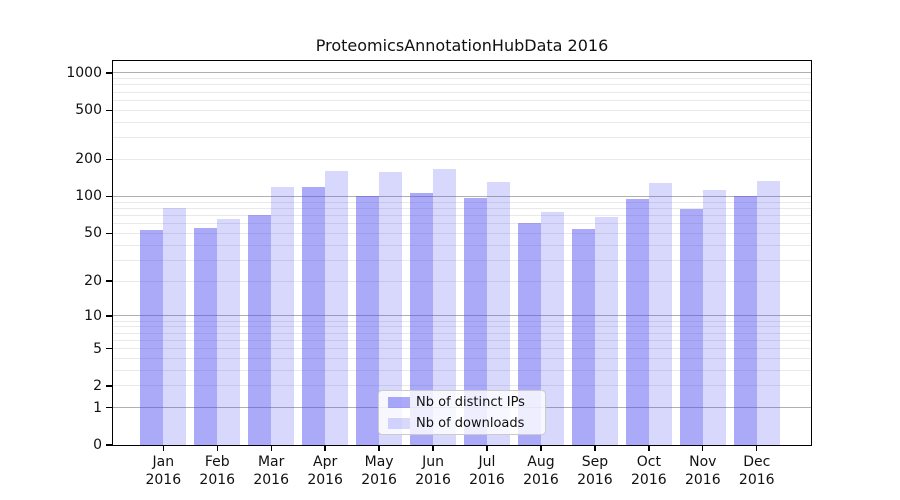  I want to click on y-tick-label-5: 5, so click(97, 348).